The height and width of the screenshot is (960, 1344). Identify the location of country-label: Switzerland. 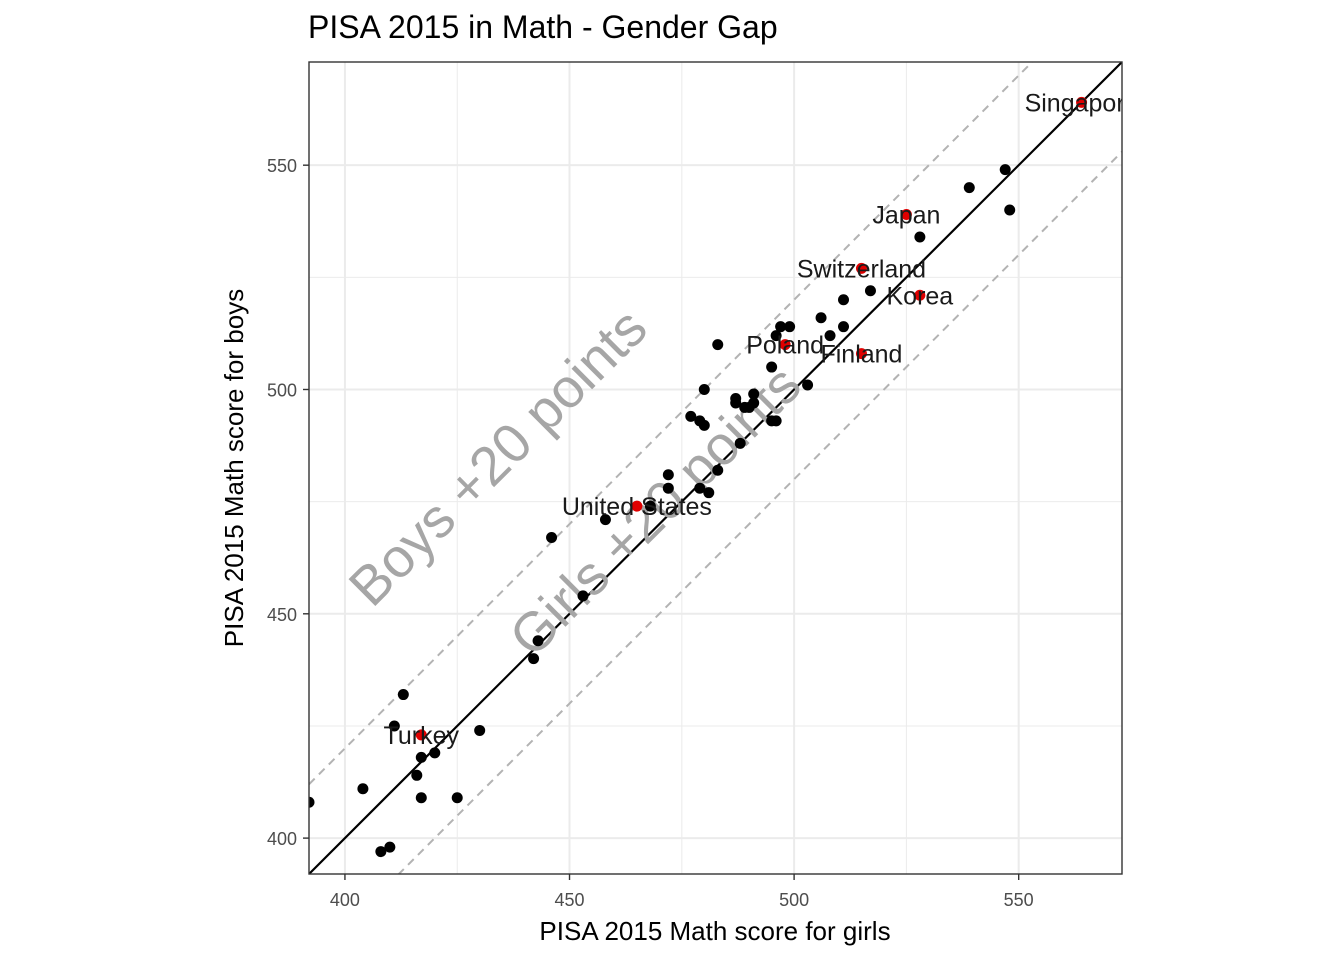
(861, 269).